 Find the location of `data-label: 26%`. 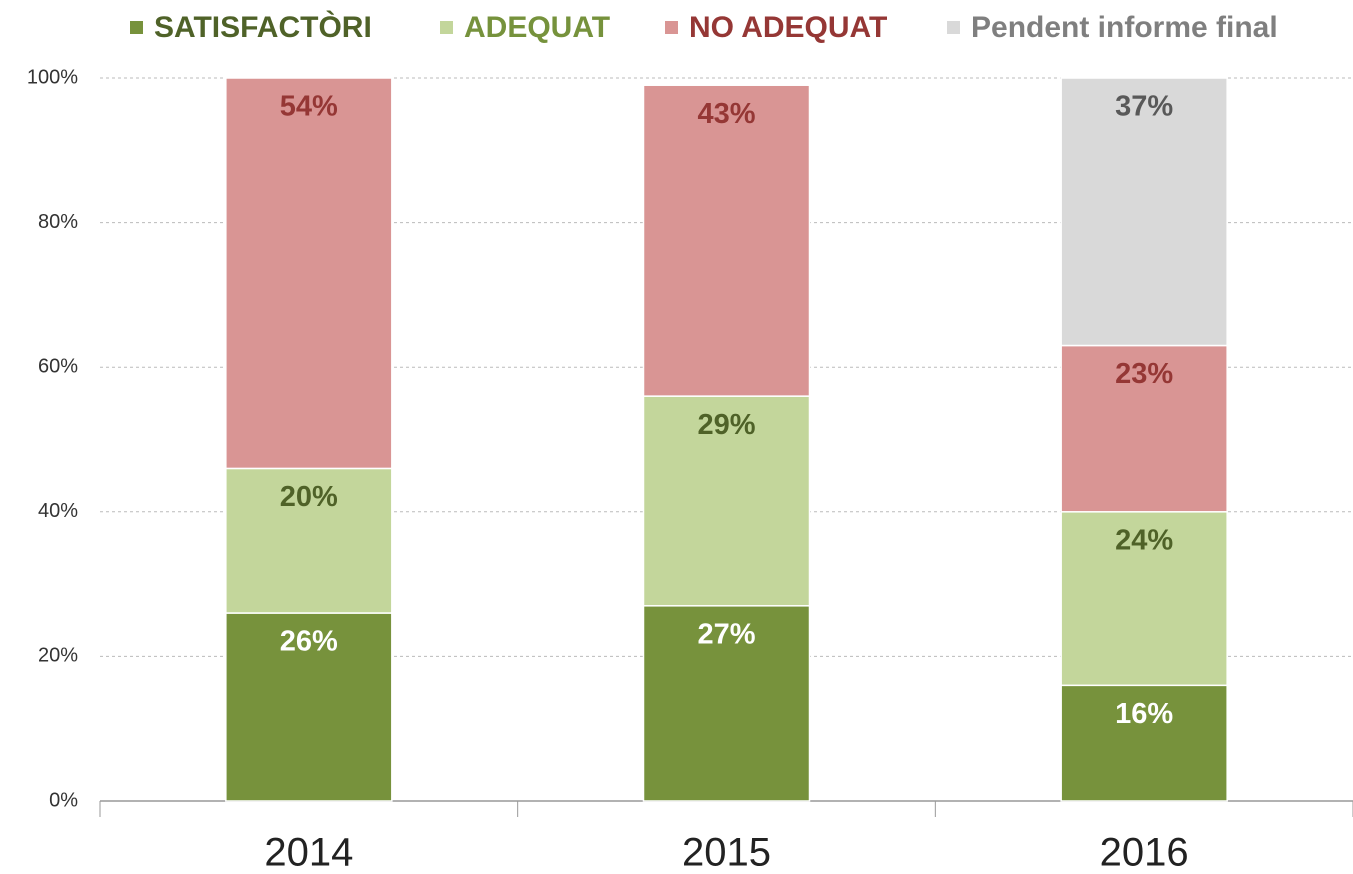

data-label: 26% is located at coordinates (309, 642).